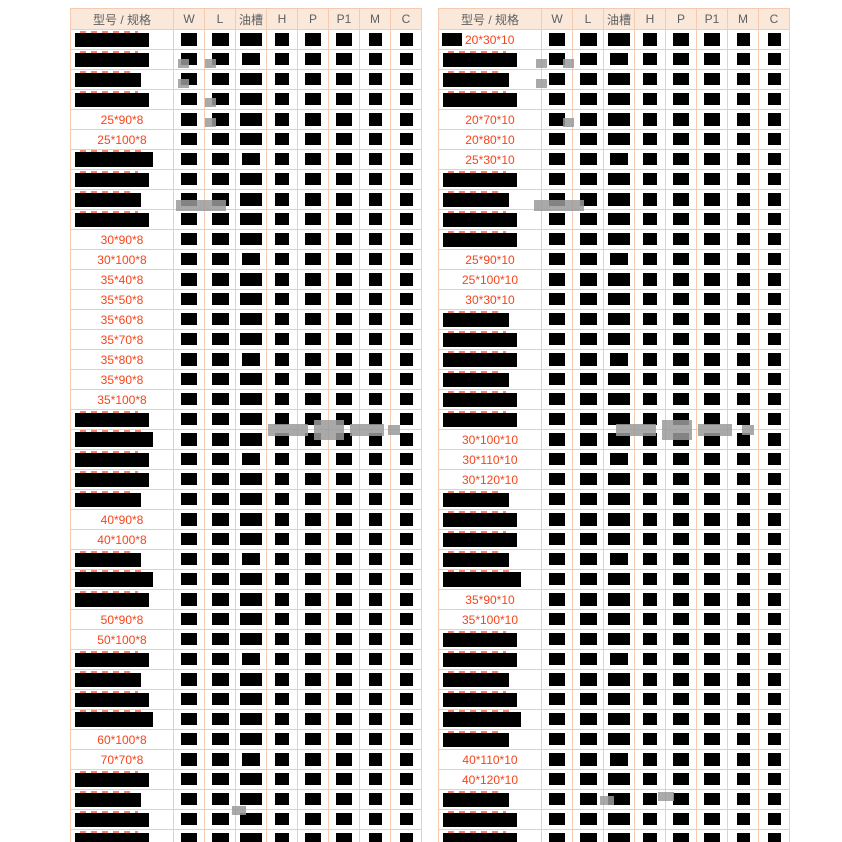 This screenshot has height=842, width=842. Describe the element at coordinates (122, 259) in the screenshot. I see `model-cell: 30*100*8` at that location.